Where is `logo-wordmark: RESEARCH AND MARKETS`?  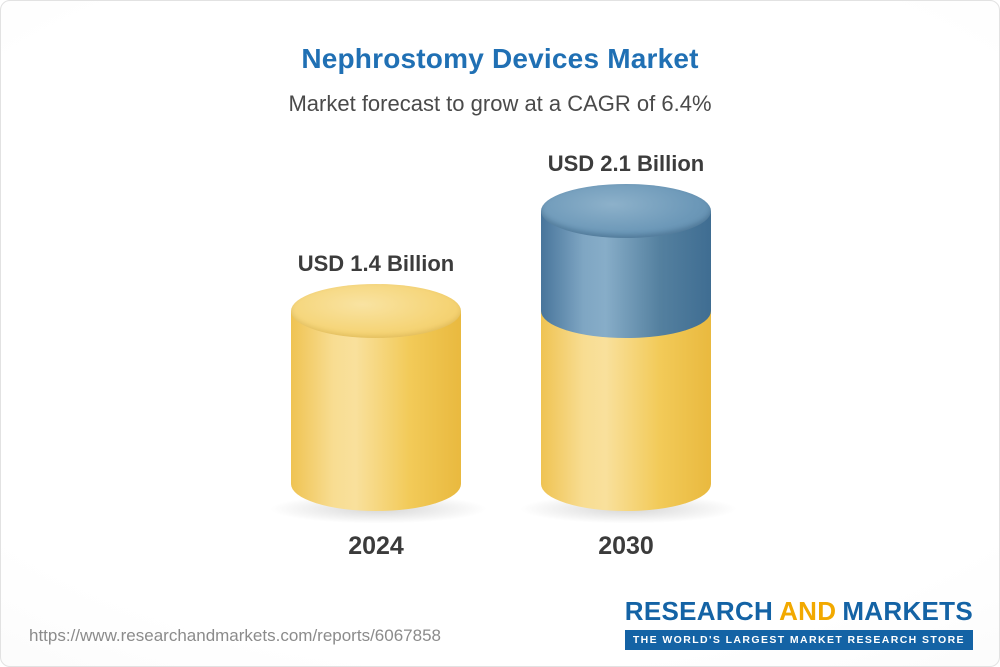 logo-wordmark: RESEARCH AND MARKETS is located at coordinates (799, 611).